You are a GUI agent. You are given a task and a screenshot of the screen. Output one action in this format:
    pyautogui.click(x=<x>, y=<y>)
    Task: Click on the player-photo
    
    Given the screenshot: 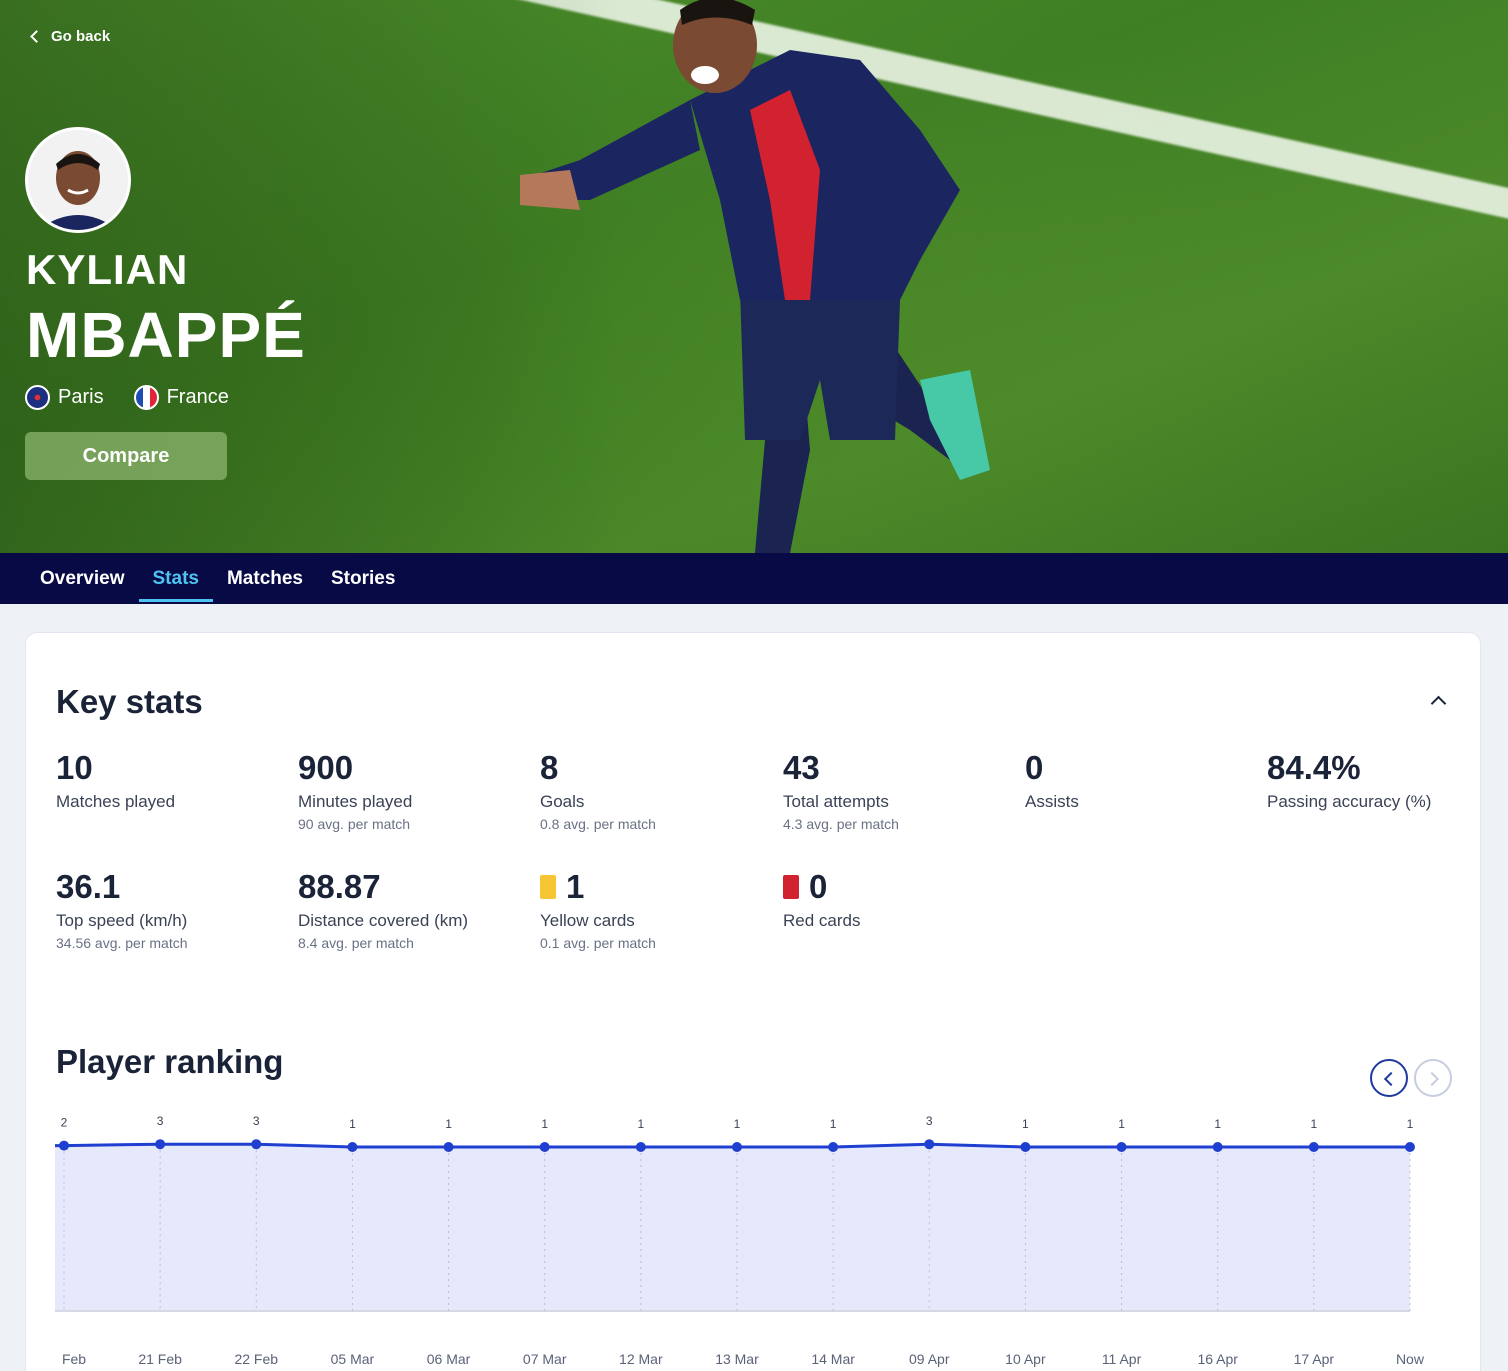 What is the action you would take?
    pyautogui.click(x=755, y=276)
    